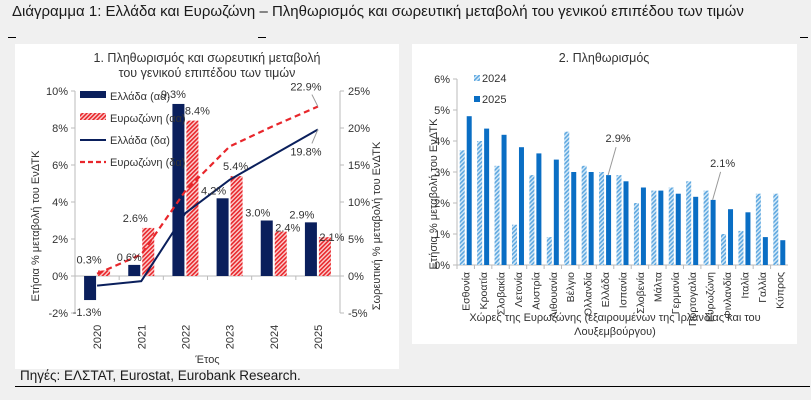 This screenshot has width=811, height=400. Describe the element at coordinates (763, 287) in the screenshot. I see `chart2-xtick-label: Γαλλία` at that location.